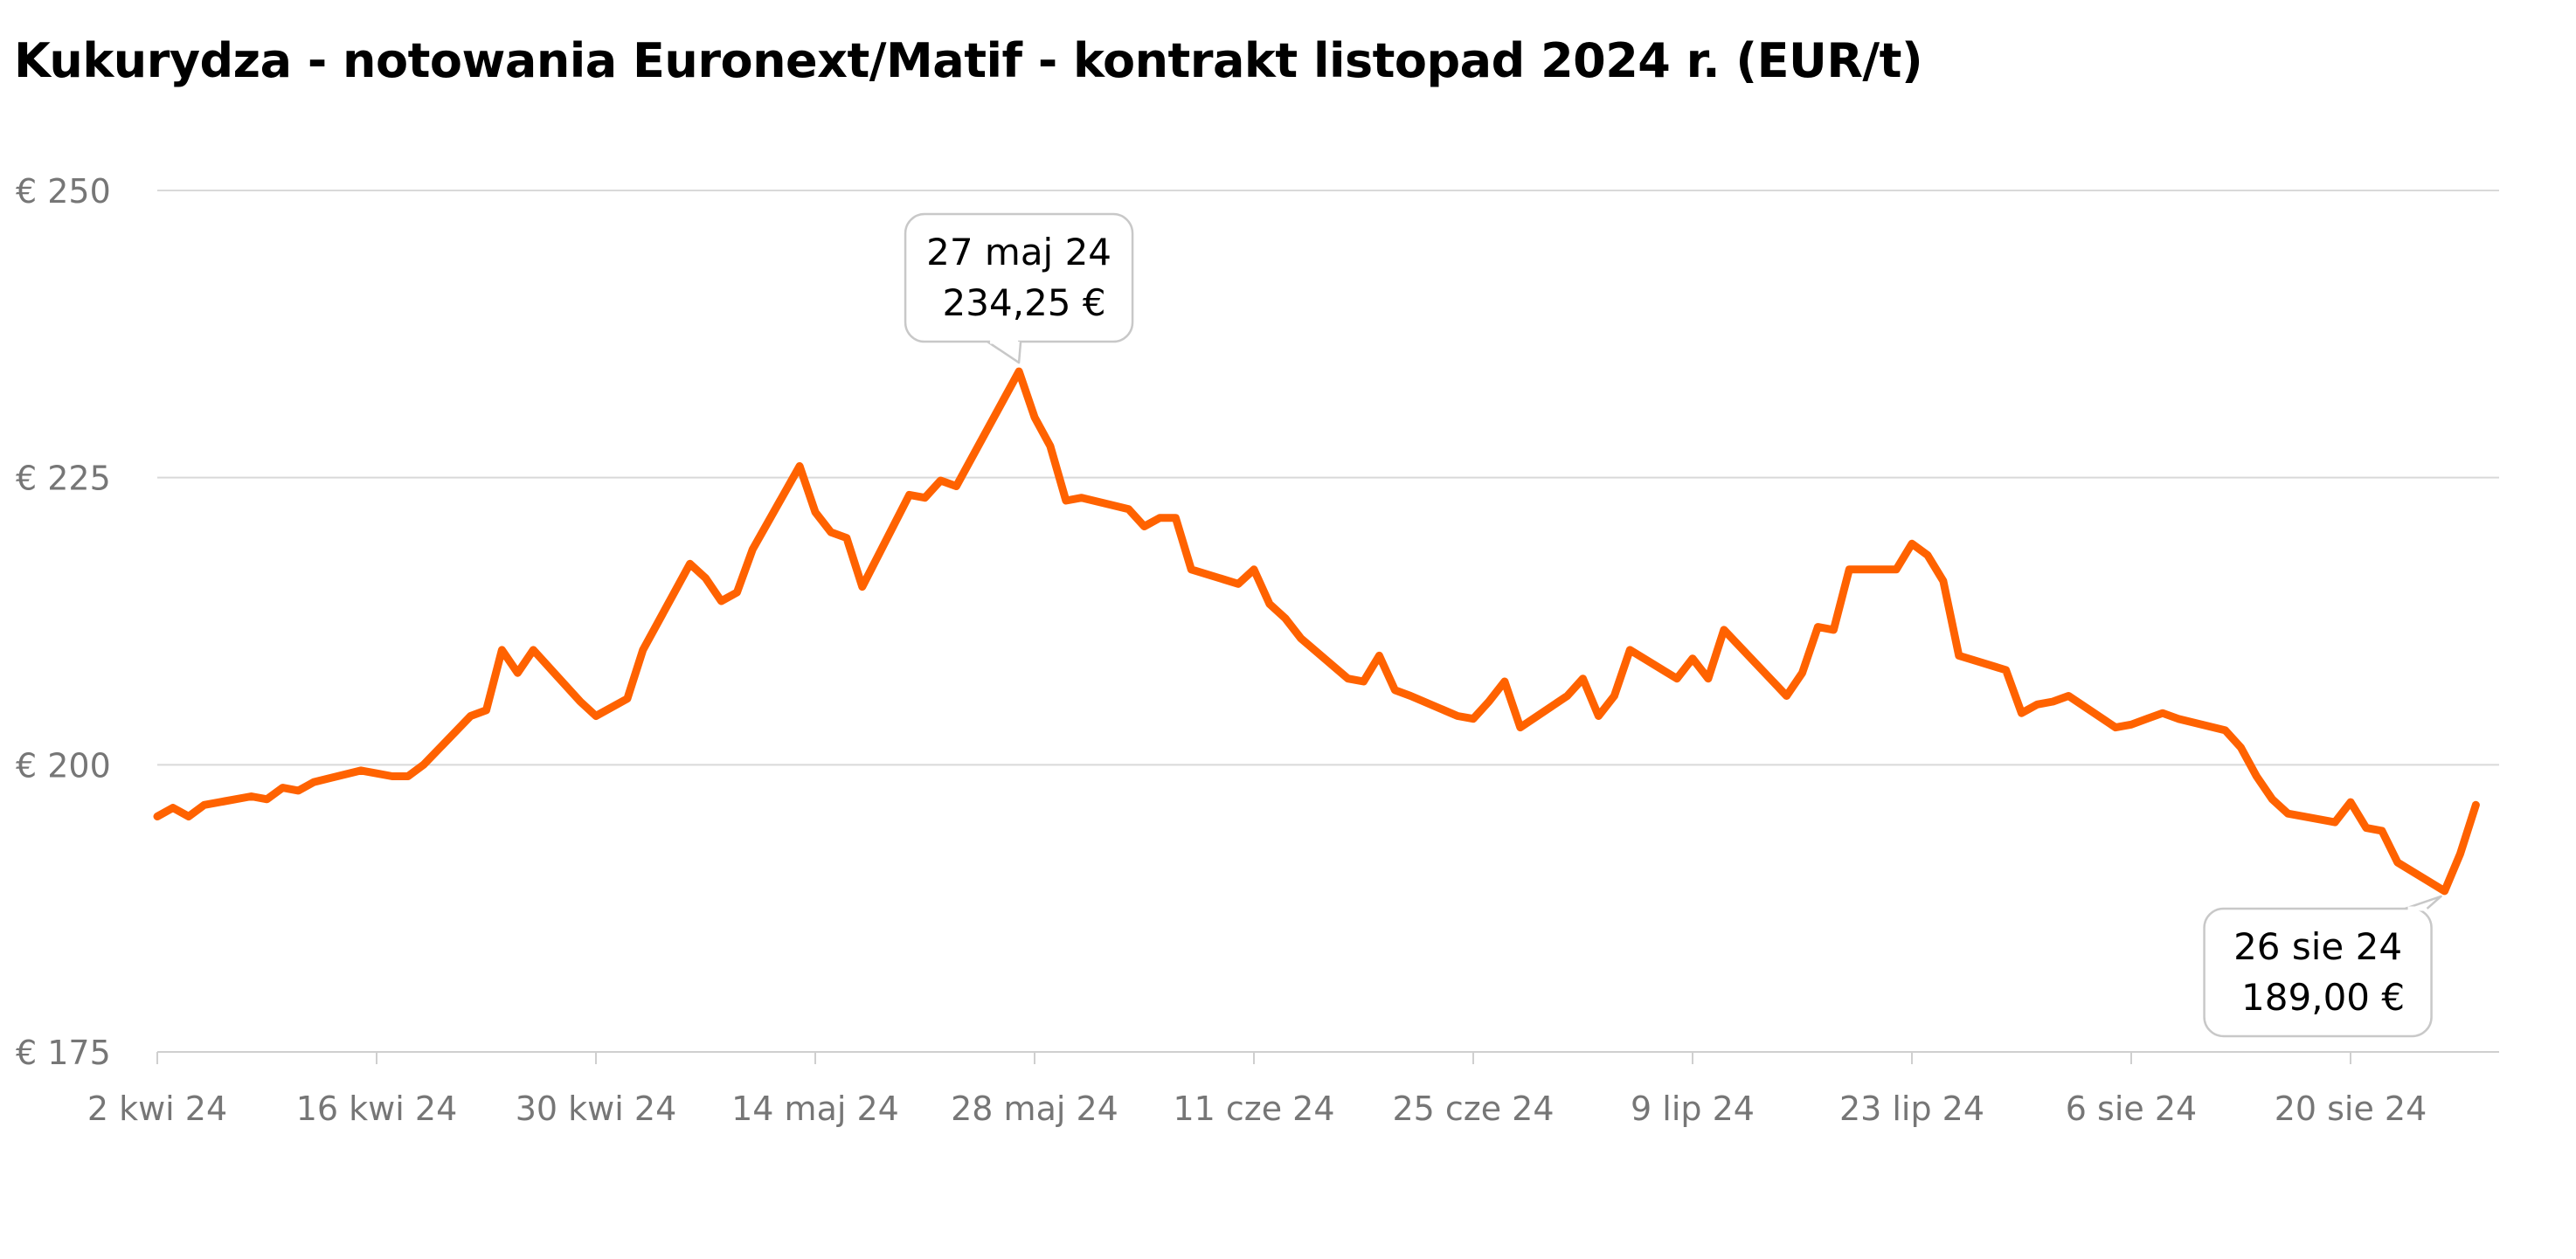 This screenshot has width=2576, height=1259. What do you see at coordinates (377, 1109) in the screenshot?
I see `x-tick-label: 16 kwi 24` at bounding box center [377, 1109].